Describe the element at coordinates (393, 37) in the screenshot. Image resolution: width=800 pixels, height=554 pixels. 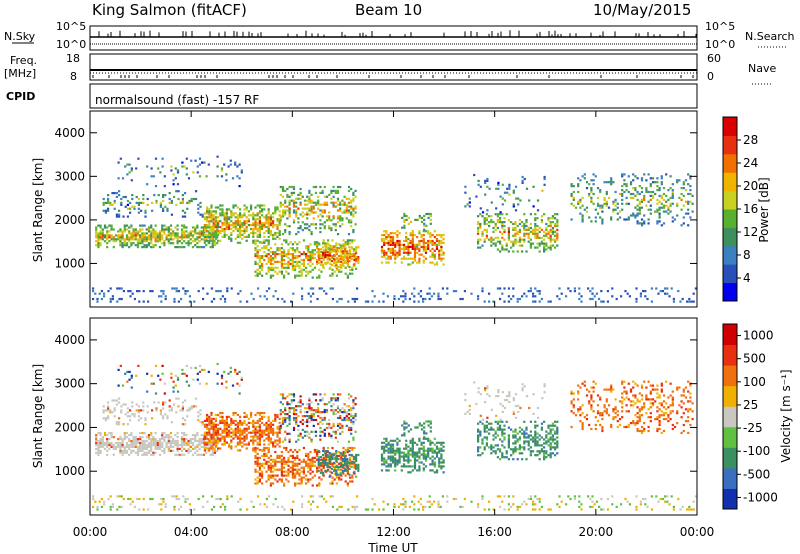
I see `nsky-trace` at that location.